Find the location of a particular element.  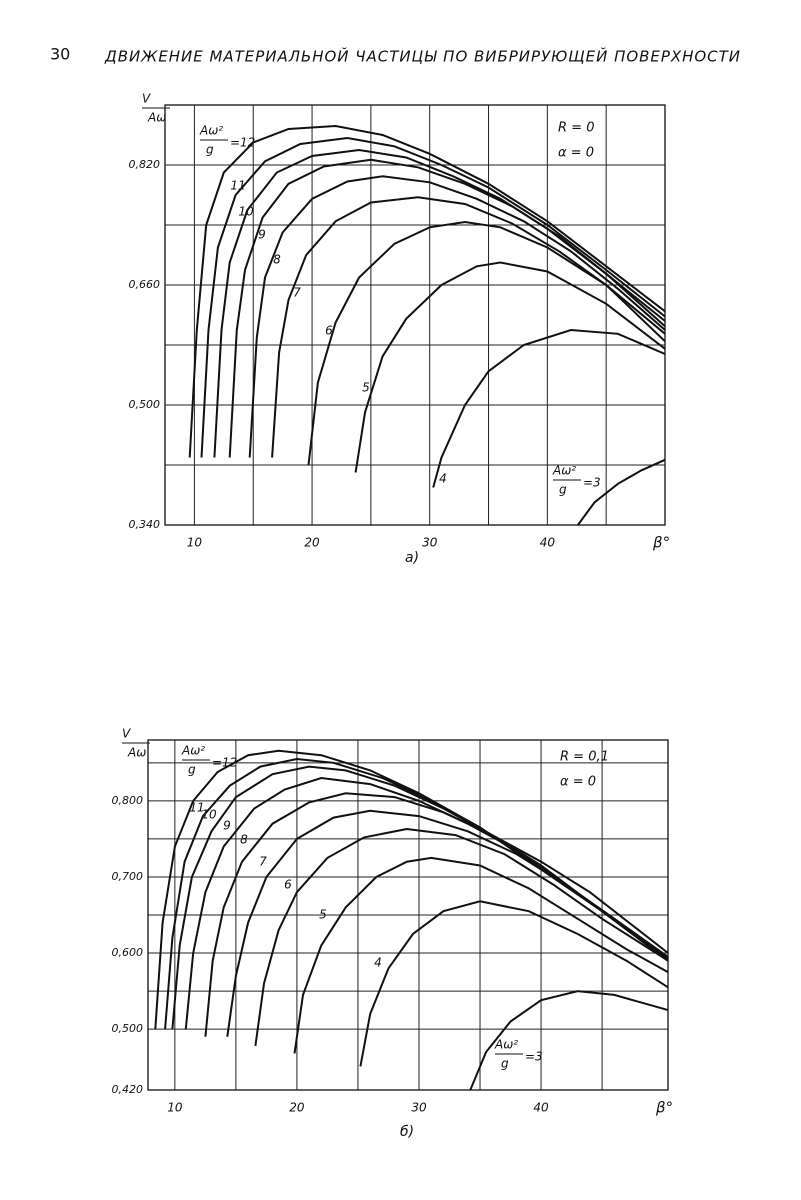

annotation: R = 0,1 is located at coordinates (584, 757).